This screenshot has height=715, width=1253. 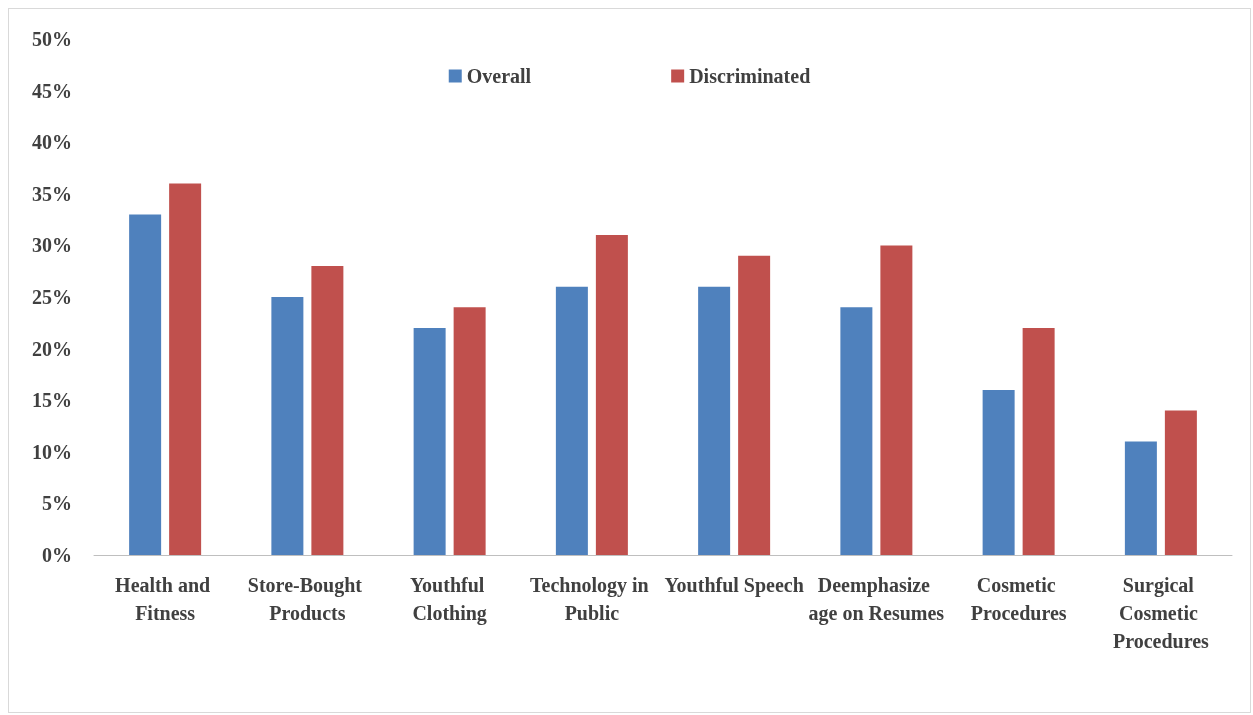 What do you see at coordinates (52, 90) in the screenshot?
I see `y-tick-label: 45%` at bounding box center [52, 90].